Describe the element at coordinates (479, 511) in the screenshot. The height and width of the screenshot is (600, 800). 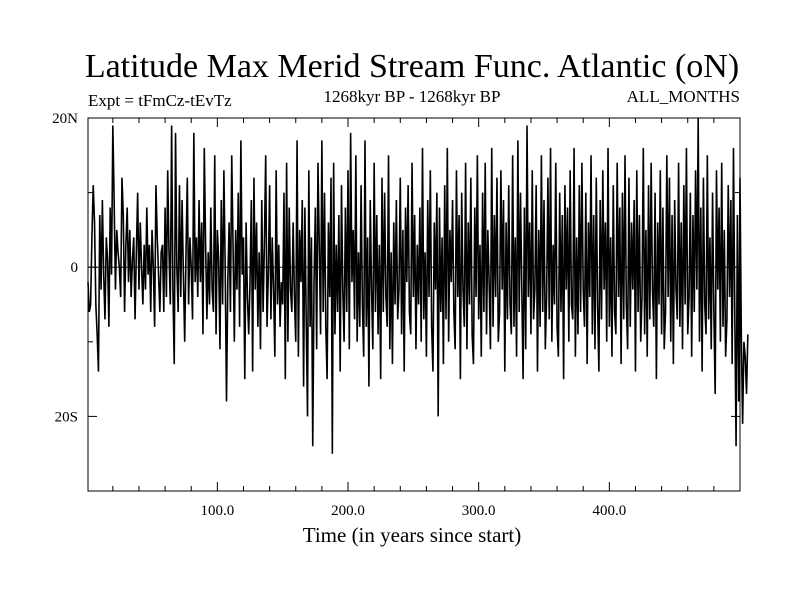
I see `x-tick-label: 300.0` at that location.